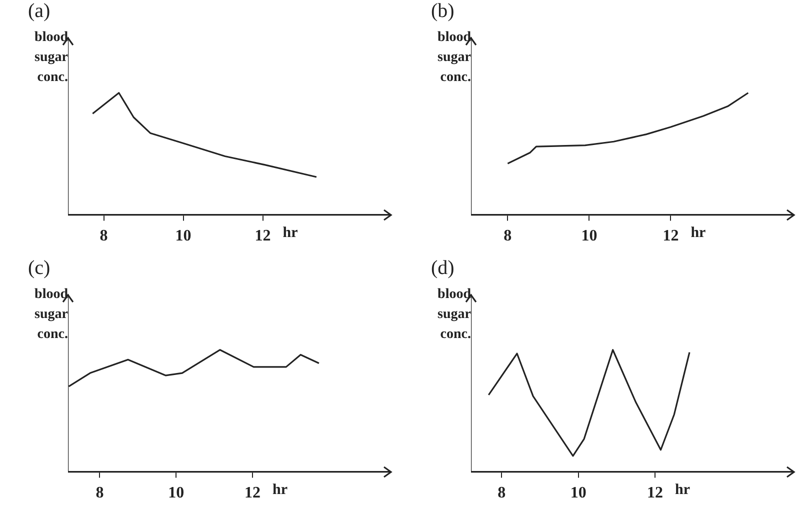  Describe the element at coordinates (39, 268) in the screenshot. I see `chart-title: (c)` at that location.